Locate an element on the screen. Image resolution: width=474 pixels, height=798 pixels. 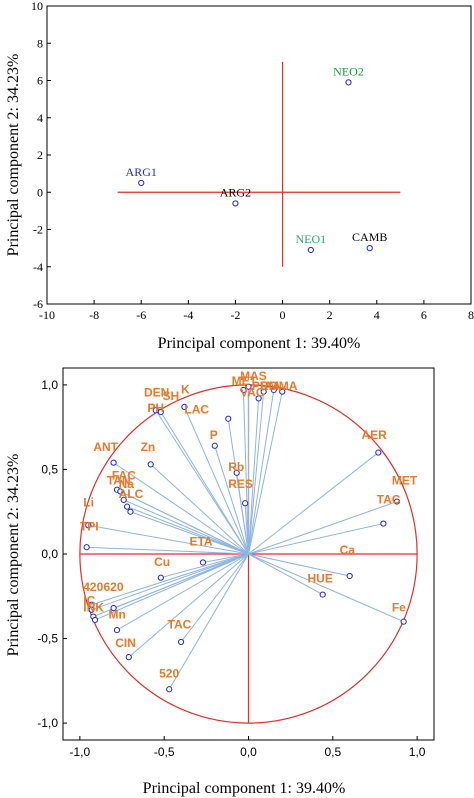
y-tick-label: 8 is located at coordinates (40, 43).